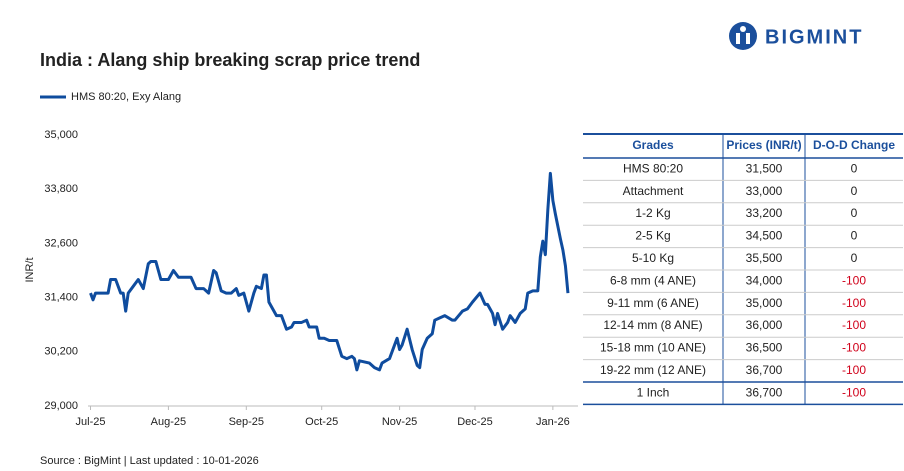 Image resolution: width=904 pixels, height=471 pixels. What do you see at coordinates (246, 422) in the screenshot?
I see `x-tick-label: Sep-25` at bounding box center [246, 422].